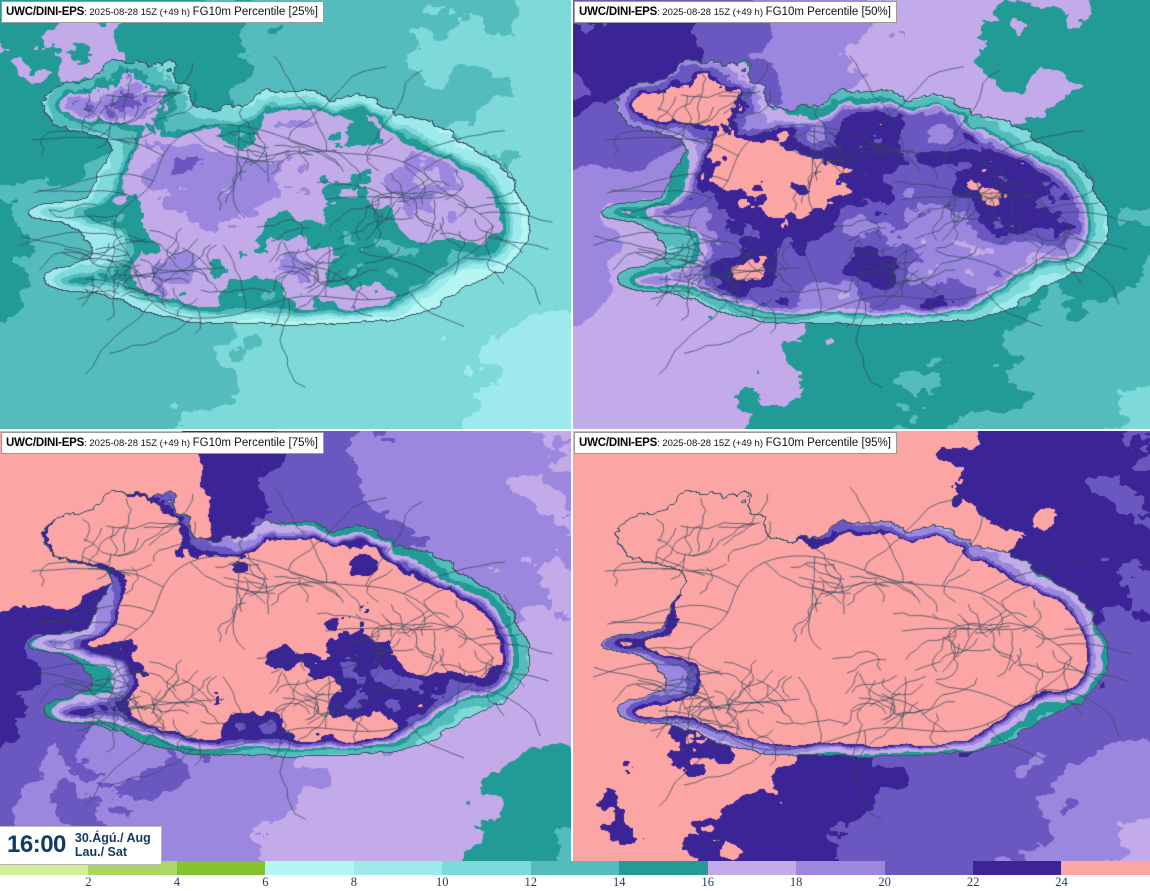 This screenshot has width=1150, height=891. I want to click on valid-time-hhmm: 16:00, so click(36, 845).